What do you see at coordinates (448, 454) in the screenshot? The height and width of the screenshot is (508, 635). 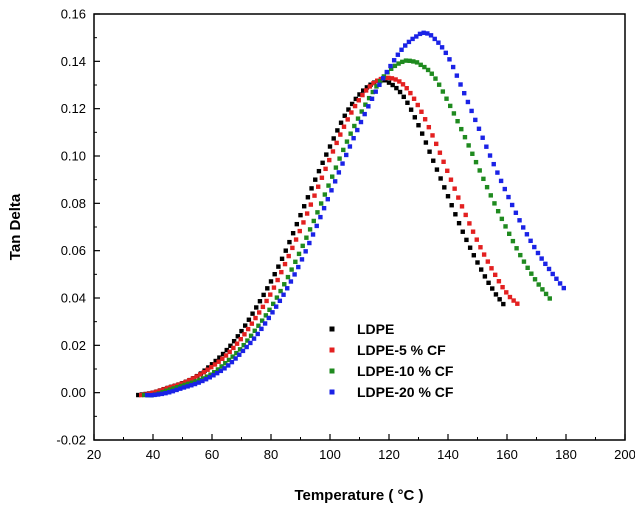 I see `x-tick-label: 140` at bounding box center [448, 454].